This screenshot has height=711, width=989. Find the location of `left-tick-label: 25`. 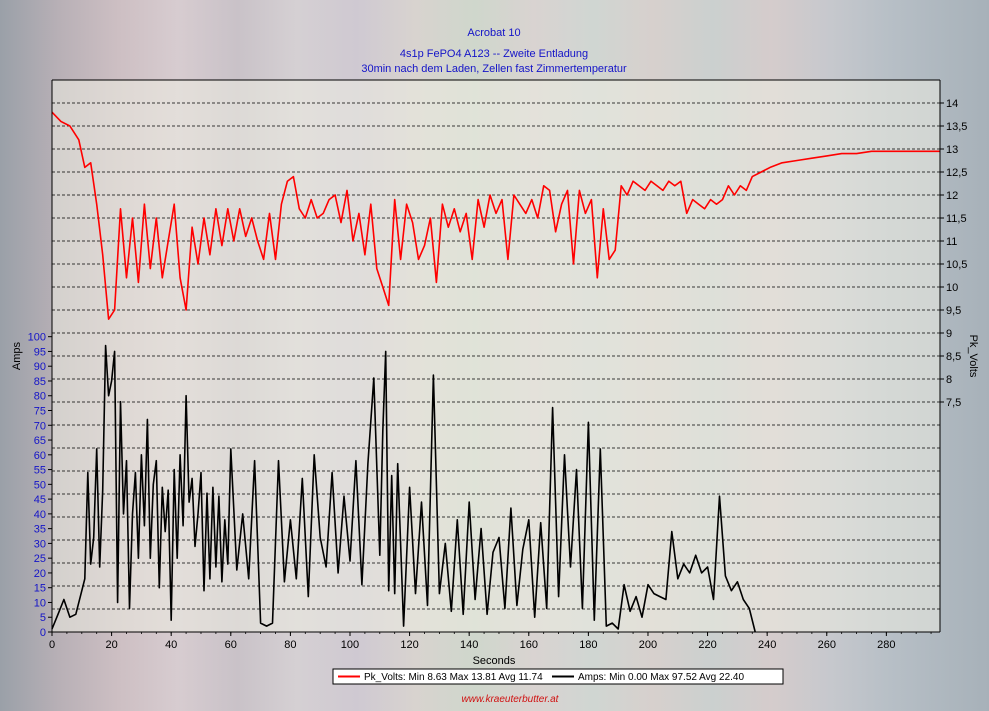

left-tick-label: 25 is located at coordinates (40, 559).